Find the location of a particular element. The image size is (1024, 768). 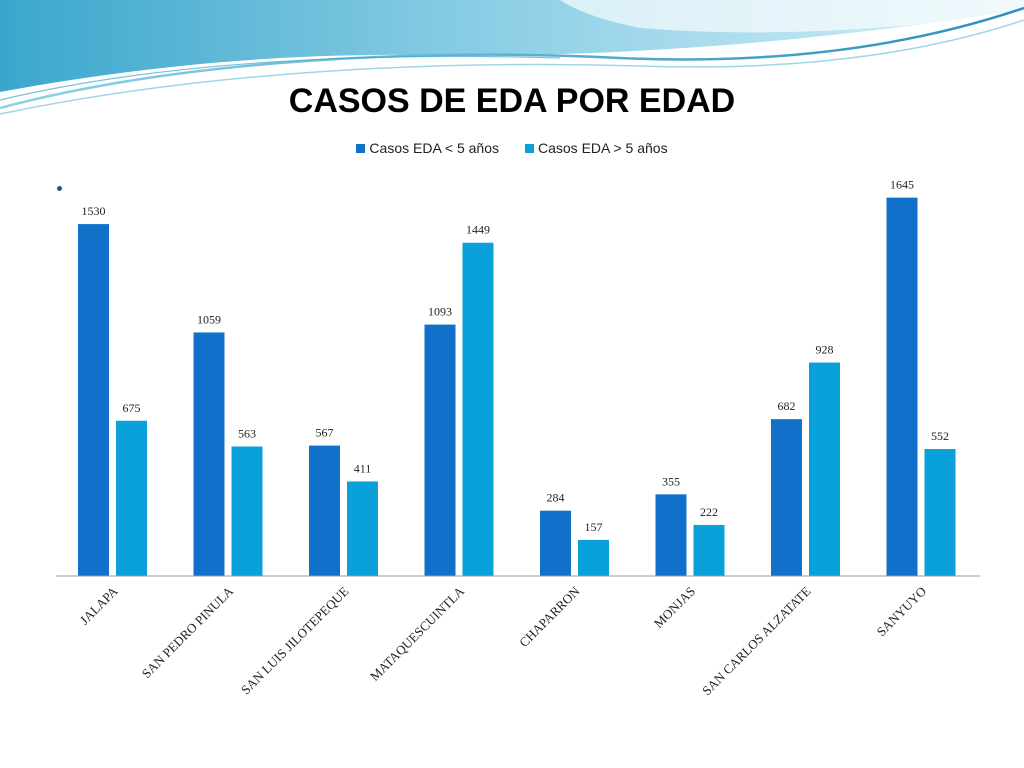

x-tick-label-5: CHAPARRON is located at coordinates (549, 616).